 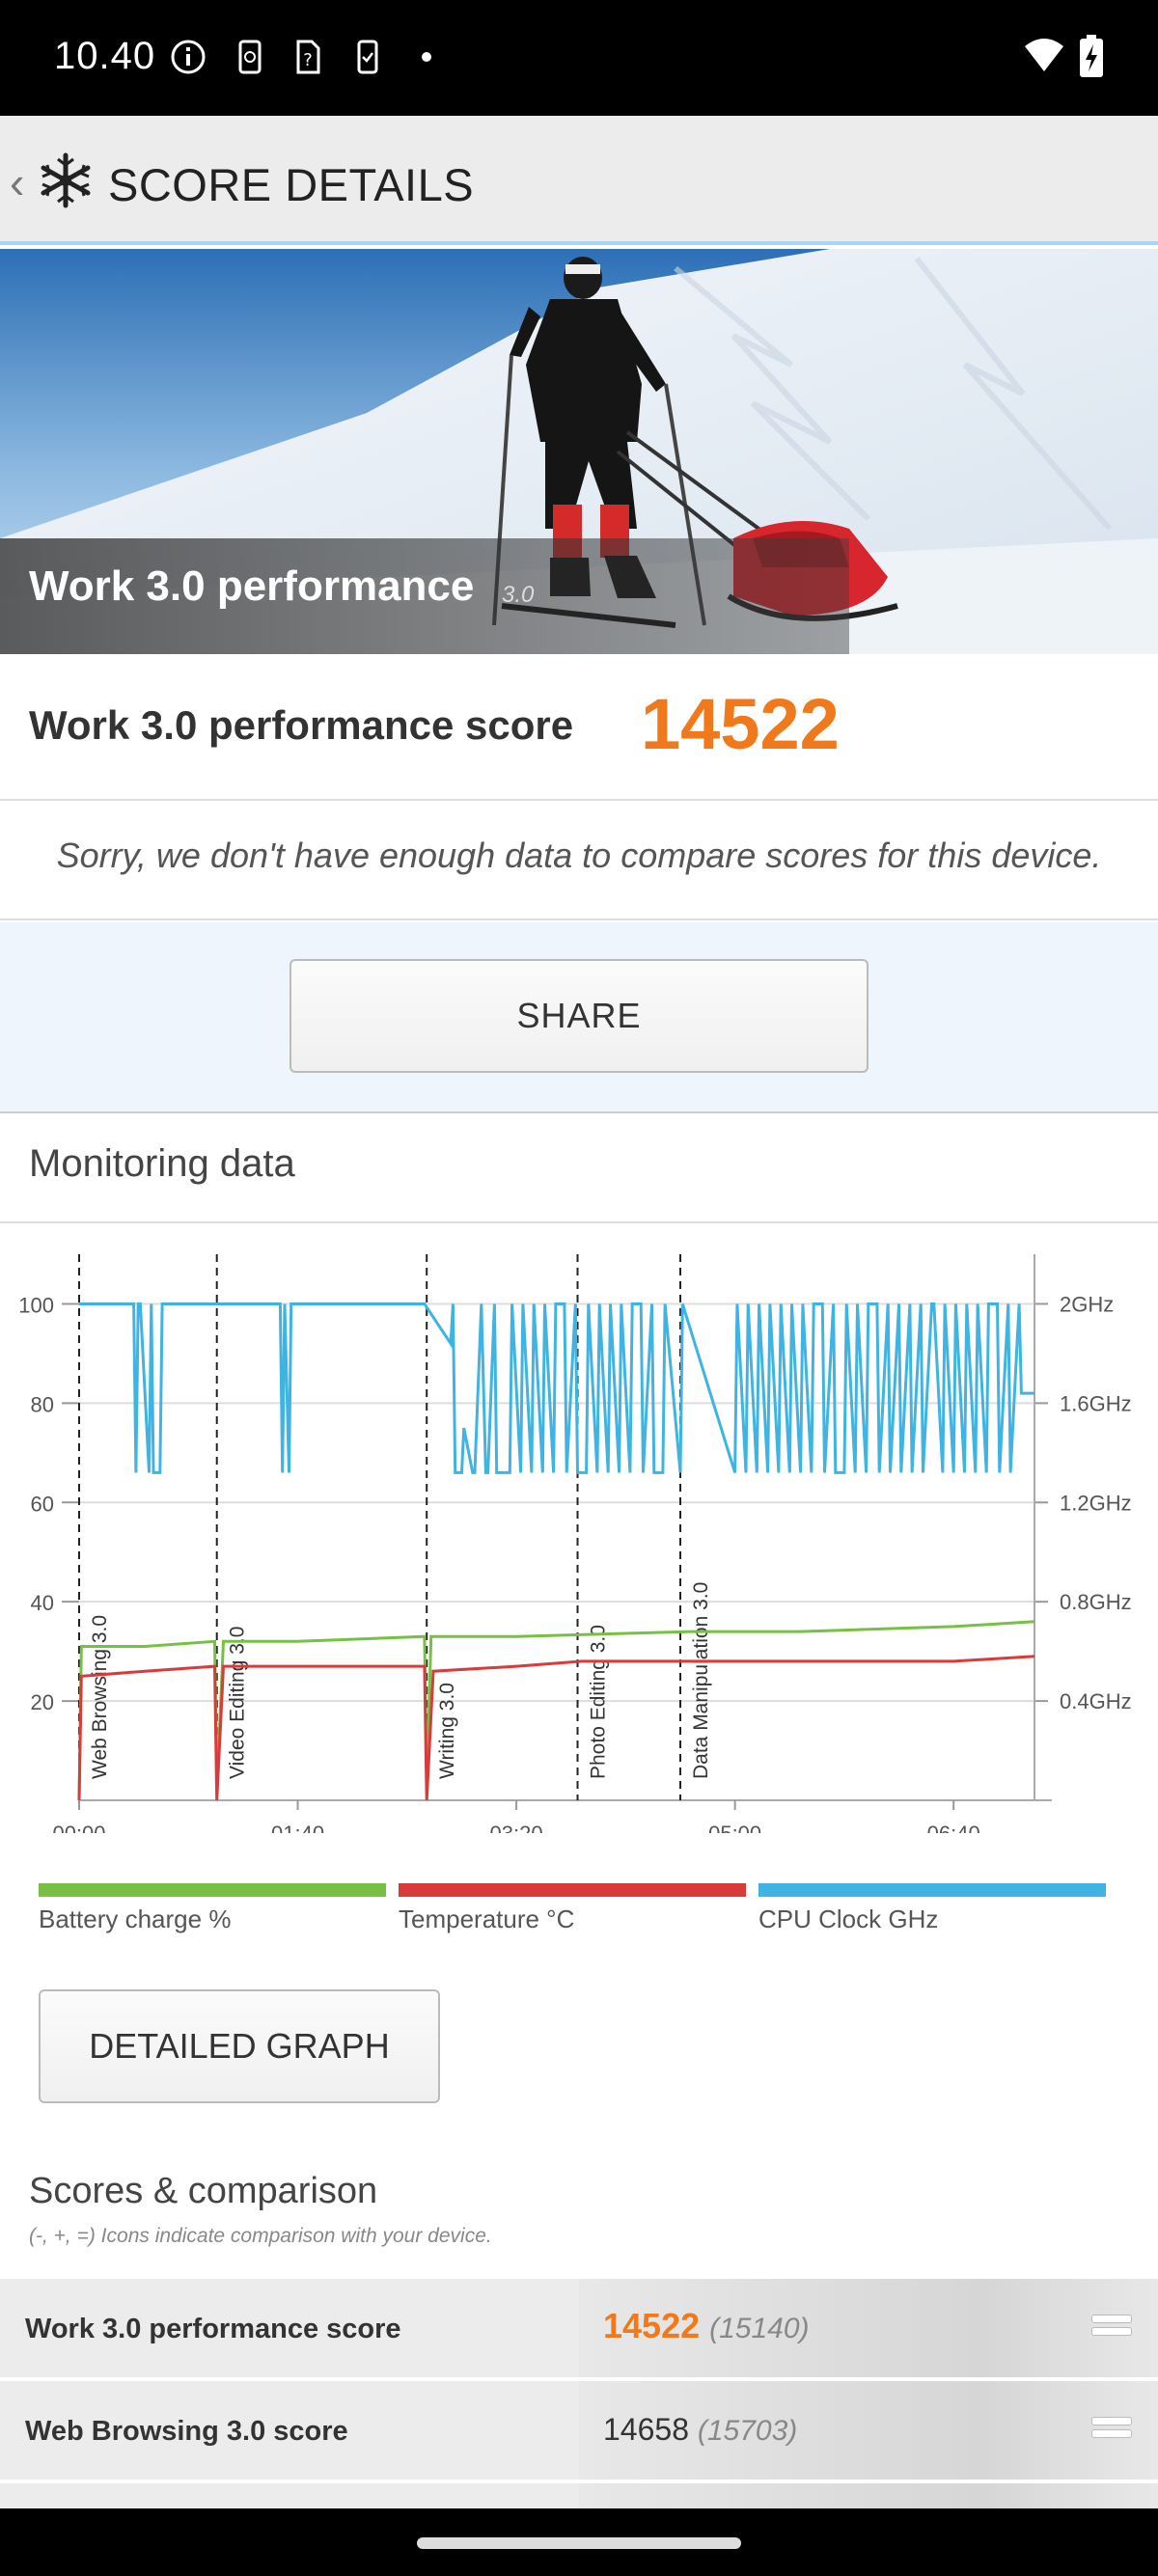 What do you see at coordinates (848, 1919) in the screenshot?
I see `legend-cpu-label: CPU Clock GHz` at bounding box center [848, 1919].